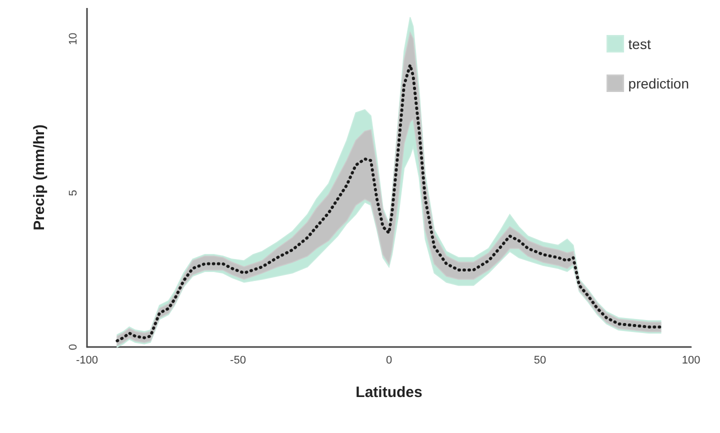 This screenshot has height=433, width=720. Describe the element at coordinates (39, 177) in the screenshot. I see `y-axis-title: Precip (mm/hr)` at that location.